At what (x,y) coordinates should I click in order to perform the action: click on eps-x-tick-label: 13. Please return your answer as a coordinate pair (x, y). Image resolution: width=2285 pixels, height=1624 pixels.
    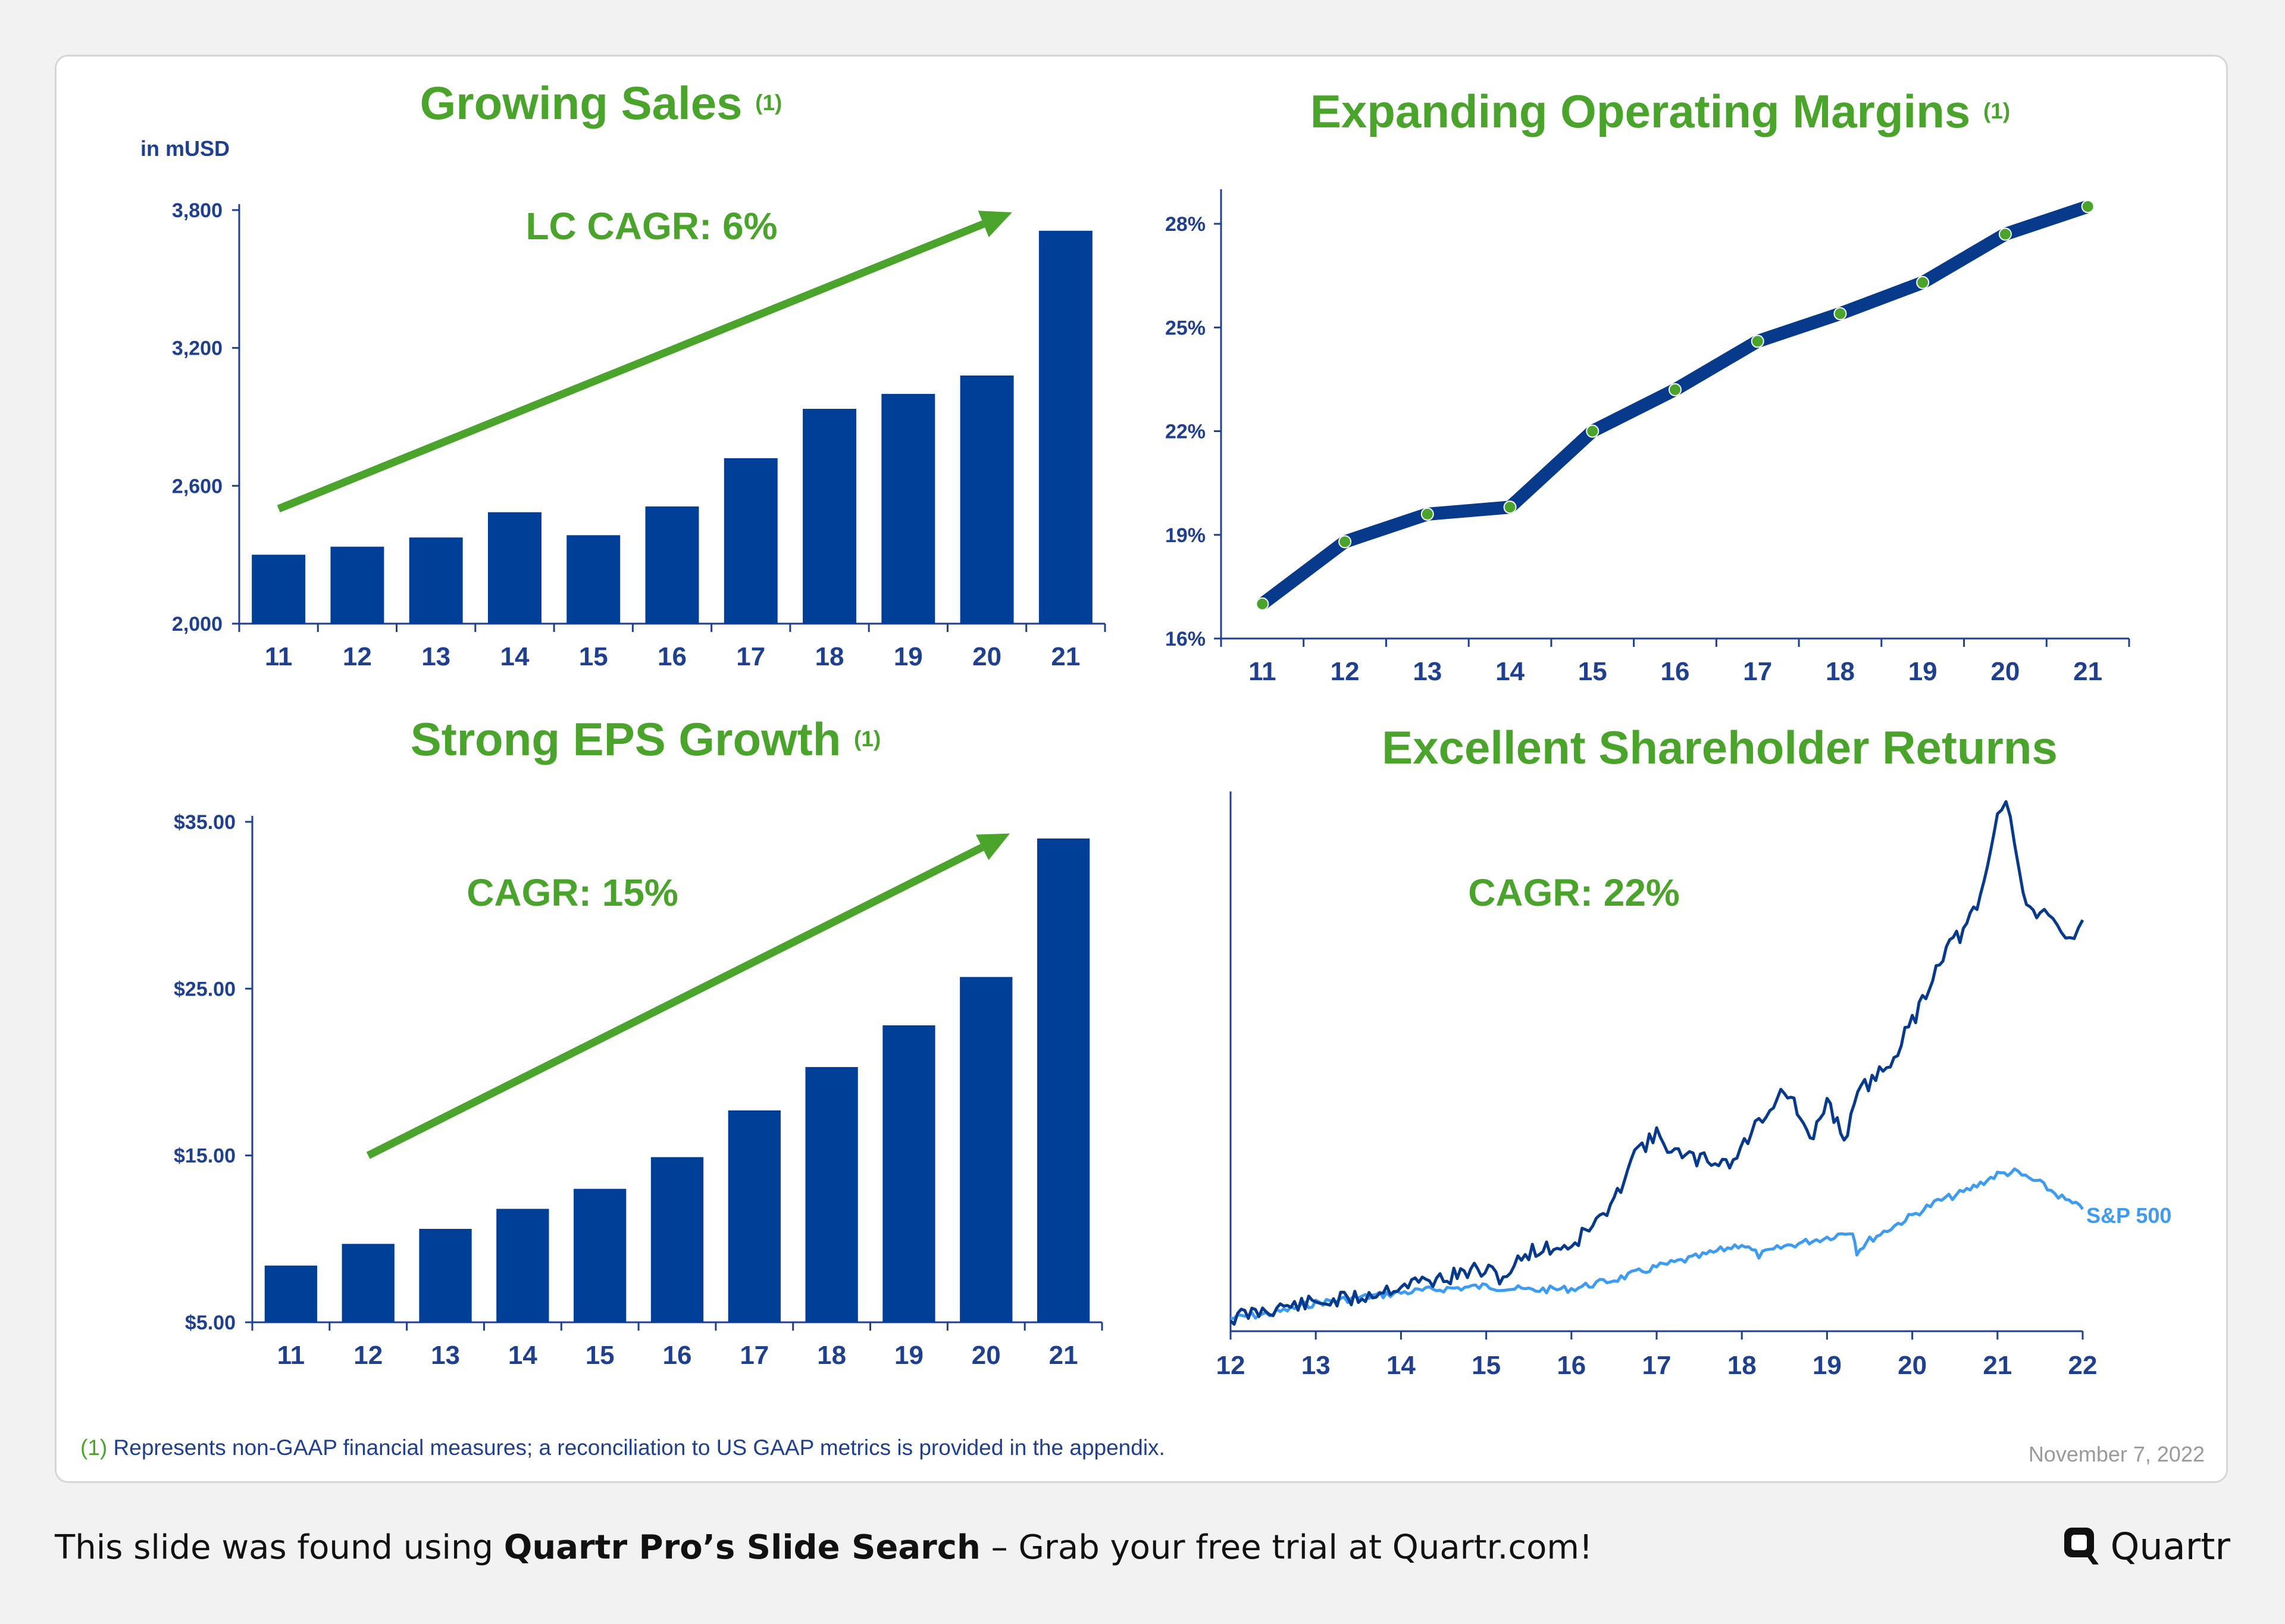
    Looking at the image, I should click on (445, 1356).